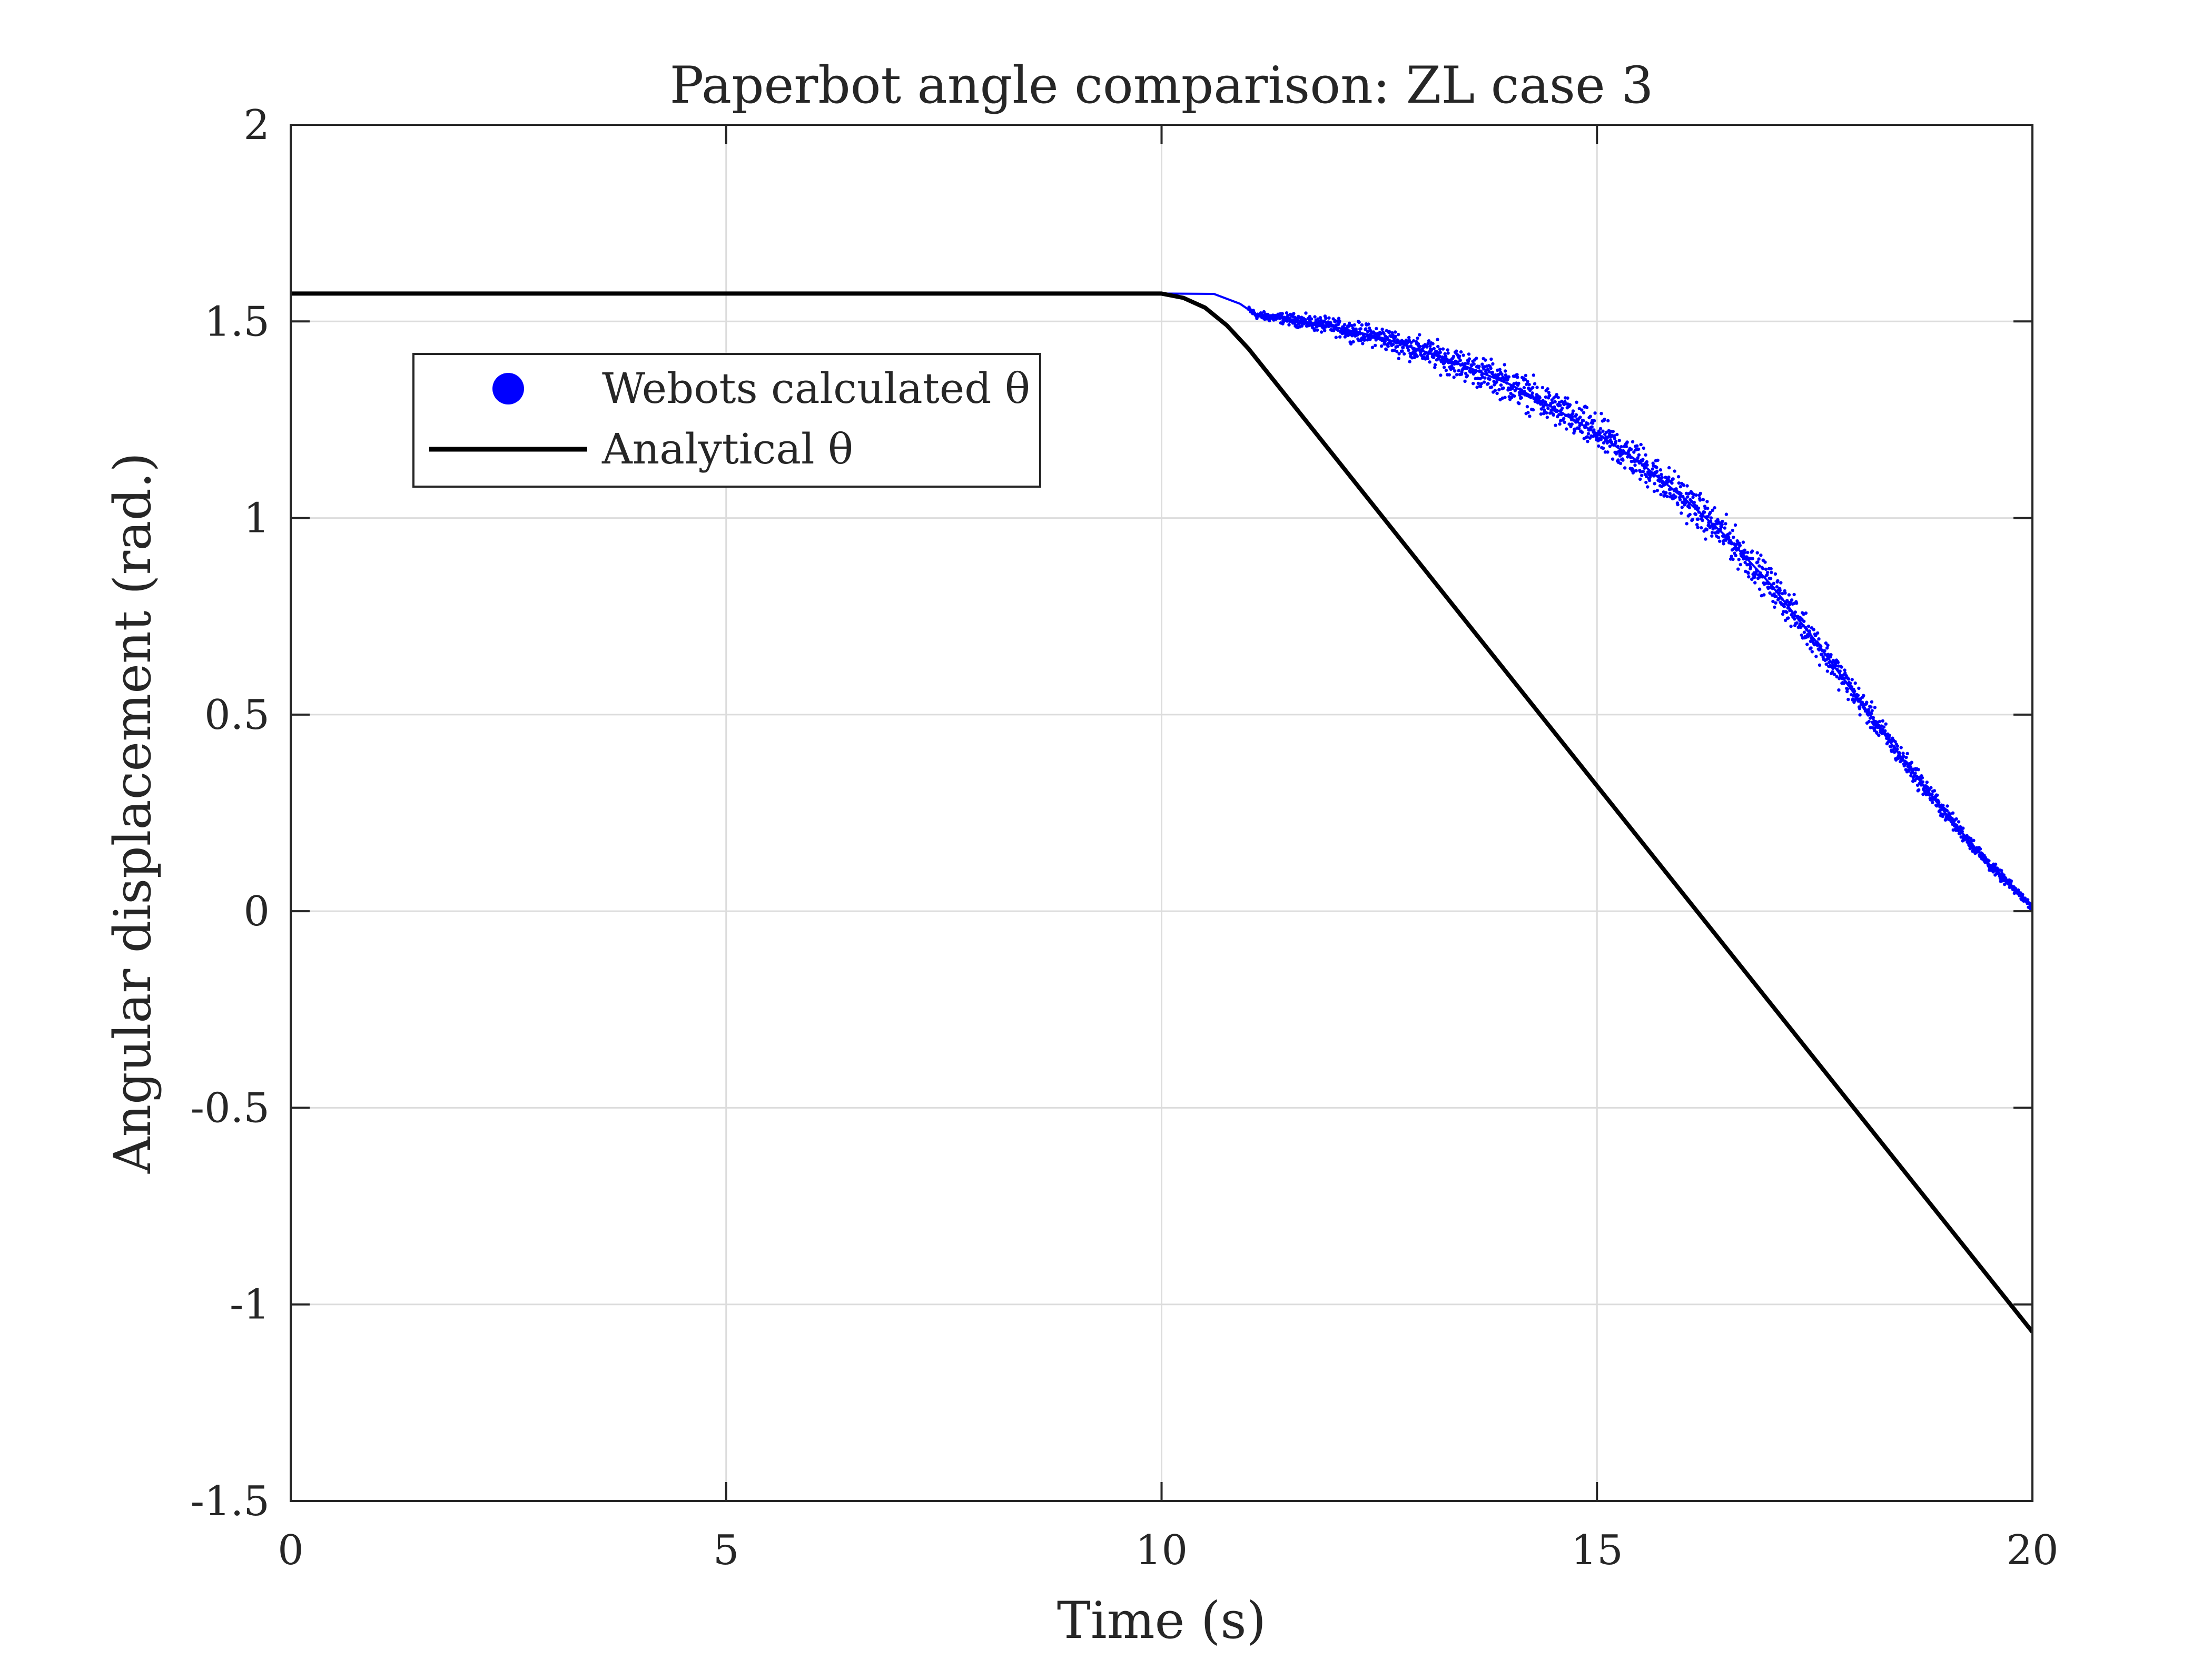 The height and width of the screenshot is (1659, 2212). Describe the element at coordinates (816, 388) in the screenshot. I see `legend-label-webots: Webots calculated θ` at that location.